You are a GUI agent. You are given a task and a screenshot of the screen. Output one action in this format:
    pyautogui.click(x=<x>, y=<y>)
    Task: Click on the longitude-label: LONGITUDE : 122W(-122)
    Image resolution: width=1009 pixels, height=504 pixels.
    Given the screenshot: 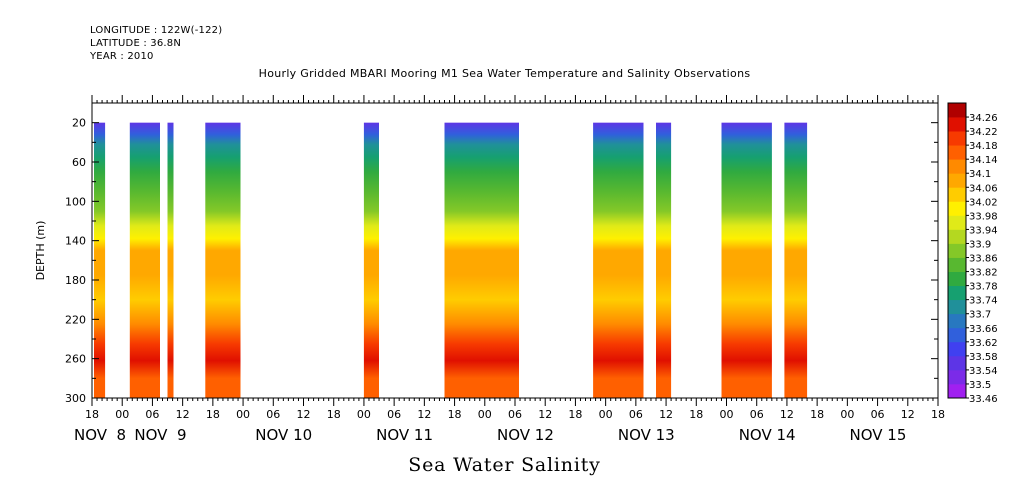 What is the action you would take?
    pyautogui.click(x=156, y=30)
    